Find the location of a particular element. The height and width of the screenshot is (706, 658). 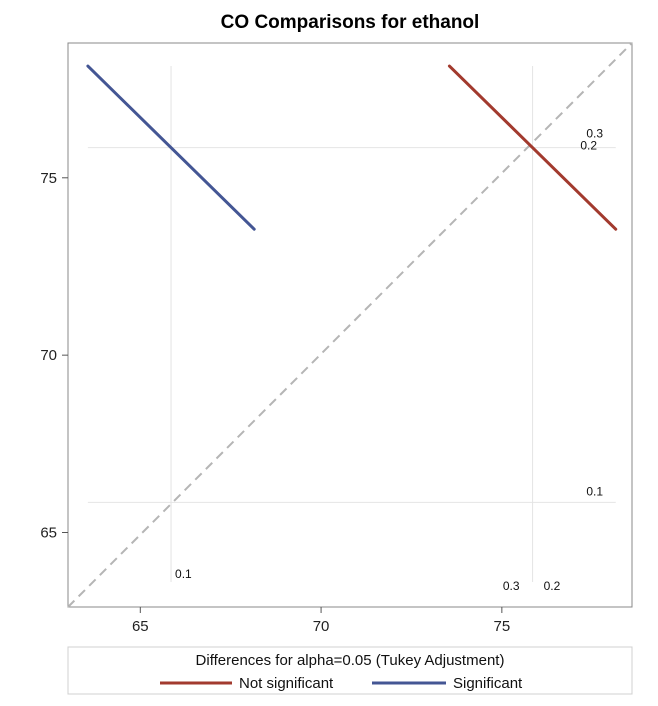

bottom-level-label: 0.2 is located at coordinates (552, 586).